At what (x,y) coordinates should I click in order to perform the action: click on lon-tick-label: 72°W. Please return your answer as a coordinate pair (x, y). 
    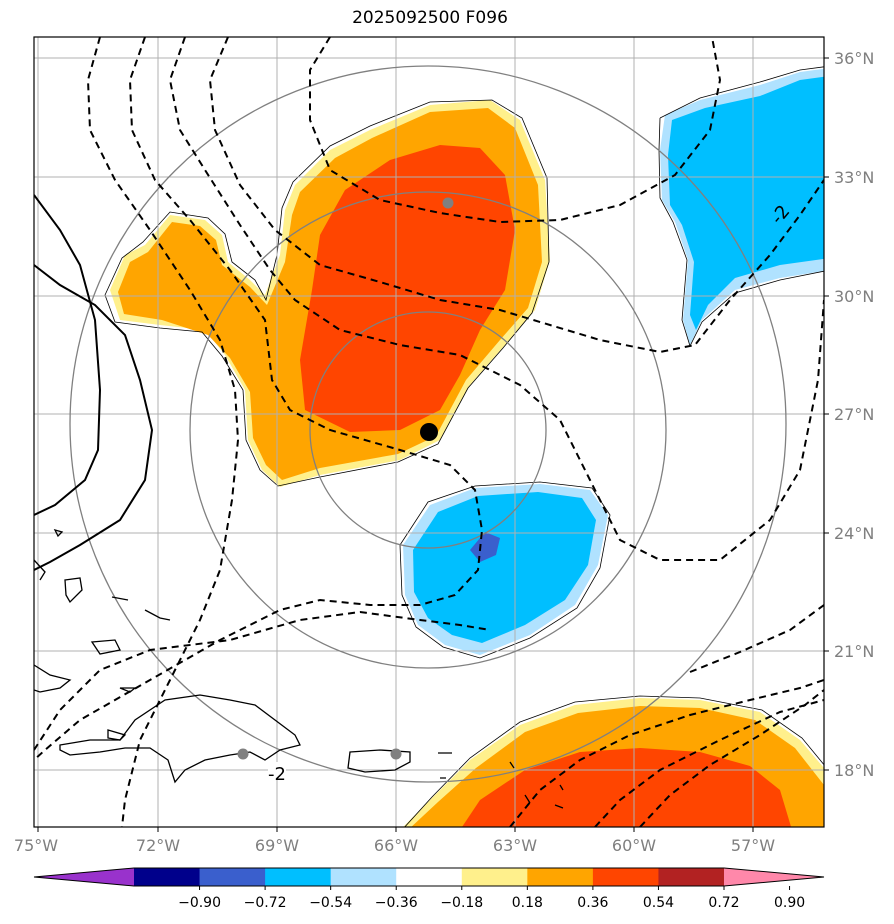
    Looking at the image, I should click on (158, 845).